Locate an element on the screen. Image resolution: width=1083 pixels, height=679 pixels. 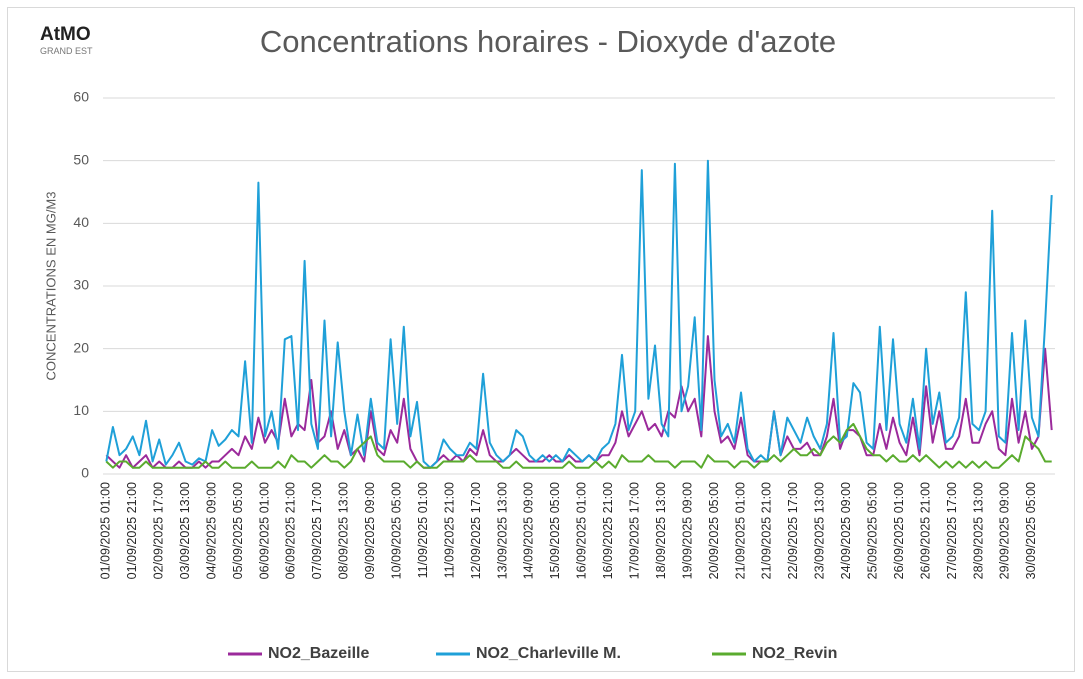
x-tick-label: 16/09/2025 21:00 is located at coordinates (608, 530).